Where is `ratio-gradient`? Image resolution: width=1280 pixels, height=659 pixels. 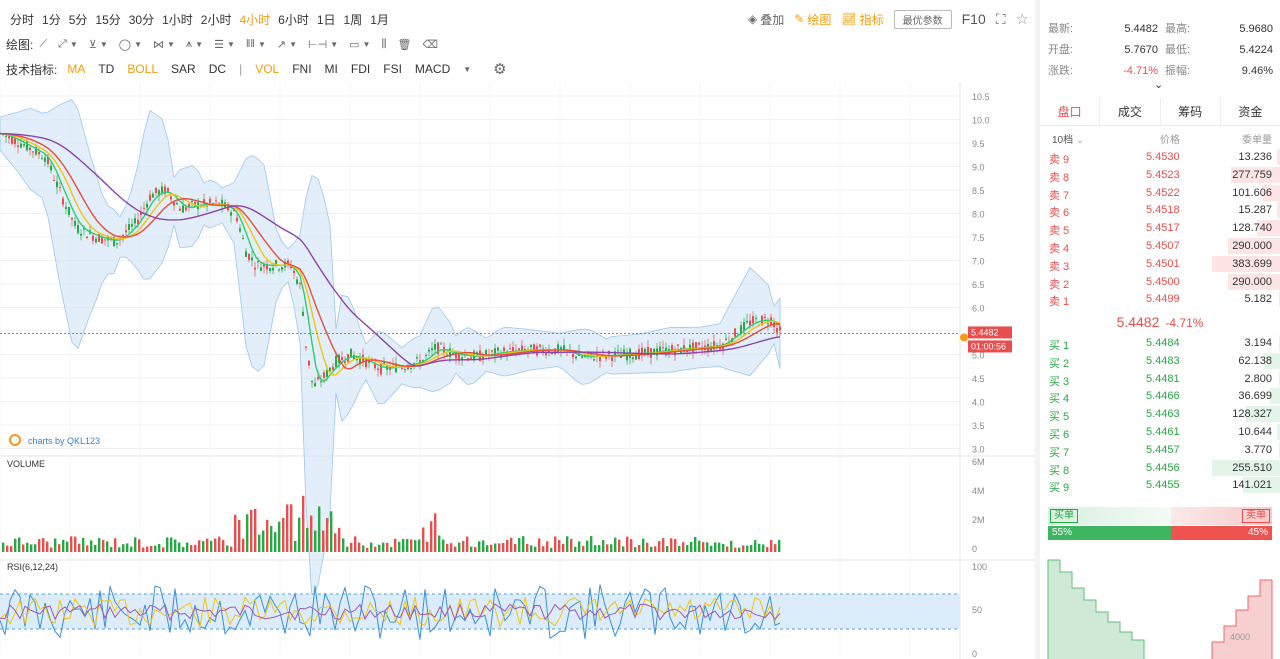
ratio-gradient is located at coordinates (1160, 516).